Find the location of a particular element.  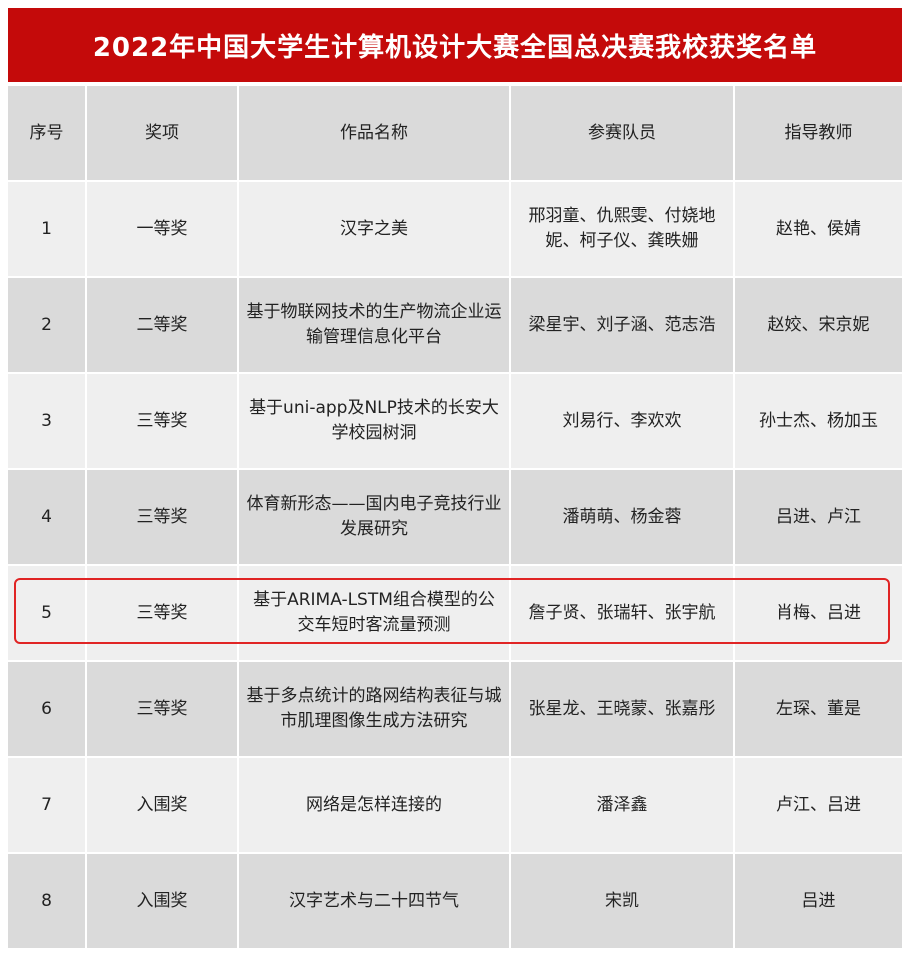

cell-team-members: 刘易行、李欢欢 is located at coordinates (622, 421).